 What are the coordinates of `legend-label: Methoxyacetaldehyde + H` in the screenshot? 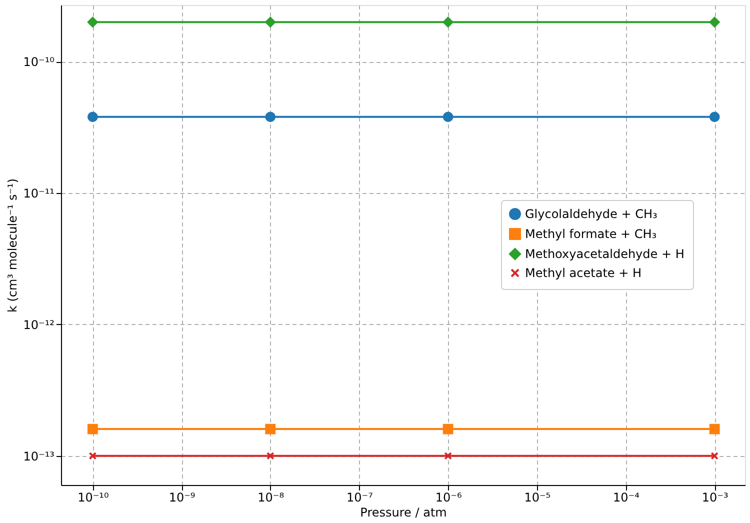 It's located at (604, 254).